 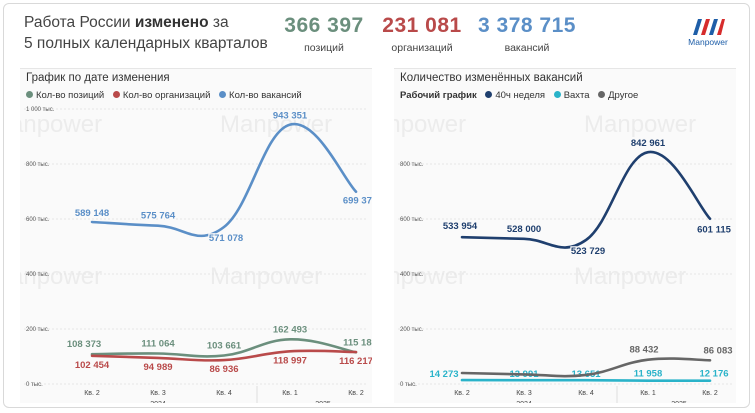 I want to click on legend-item: Кол-во позиций, so click(x=65, y=95).